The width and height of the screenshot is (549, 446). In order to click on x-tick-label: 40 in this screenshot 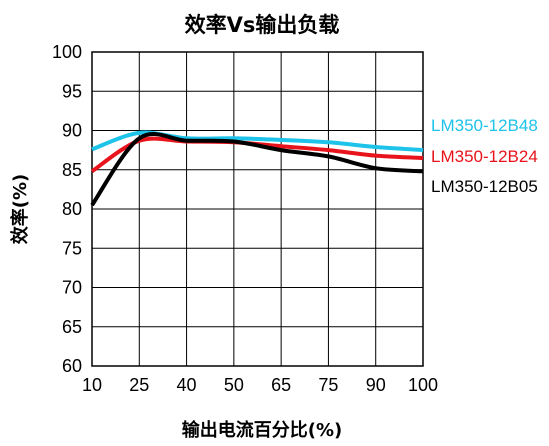, I will do `click(187, 385)`.